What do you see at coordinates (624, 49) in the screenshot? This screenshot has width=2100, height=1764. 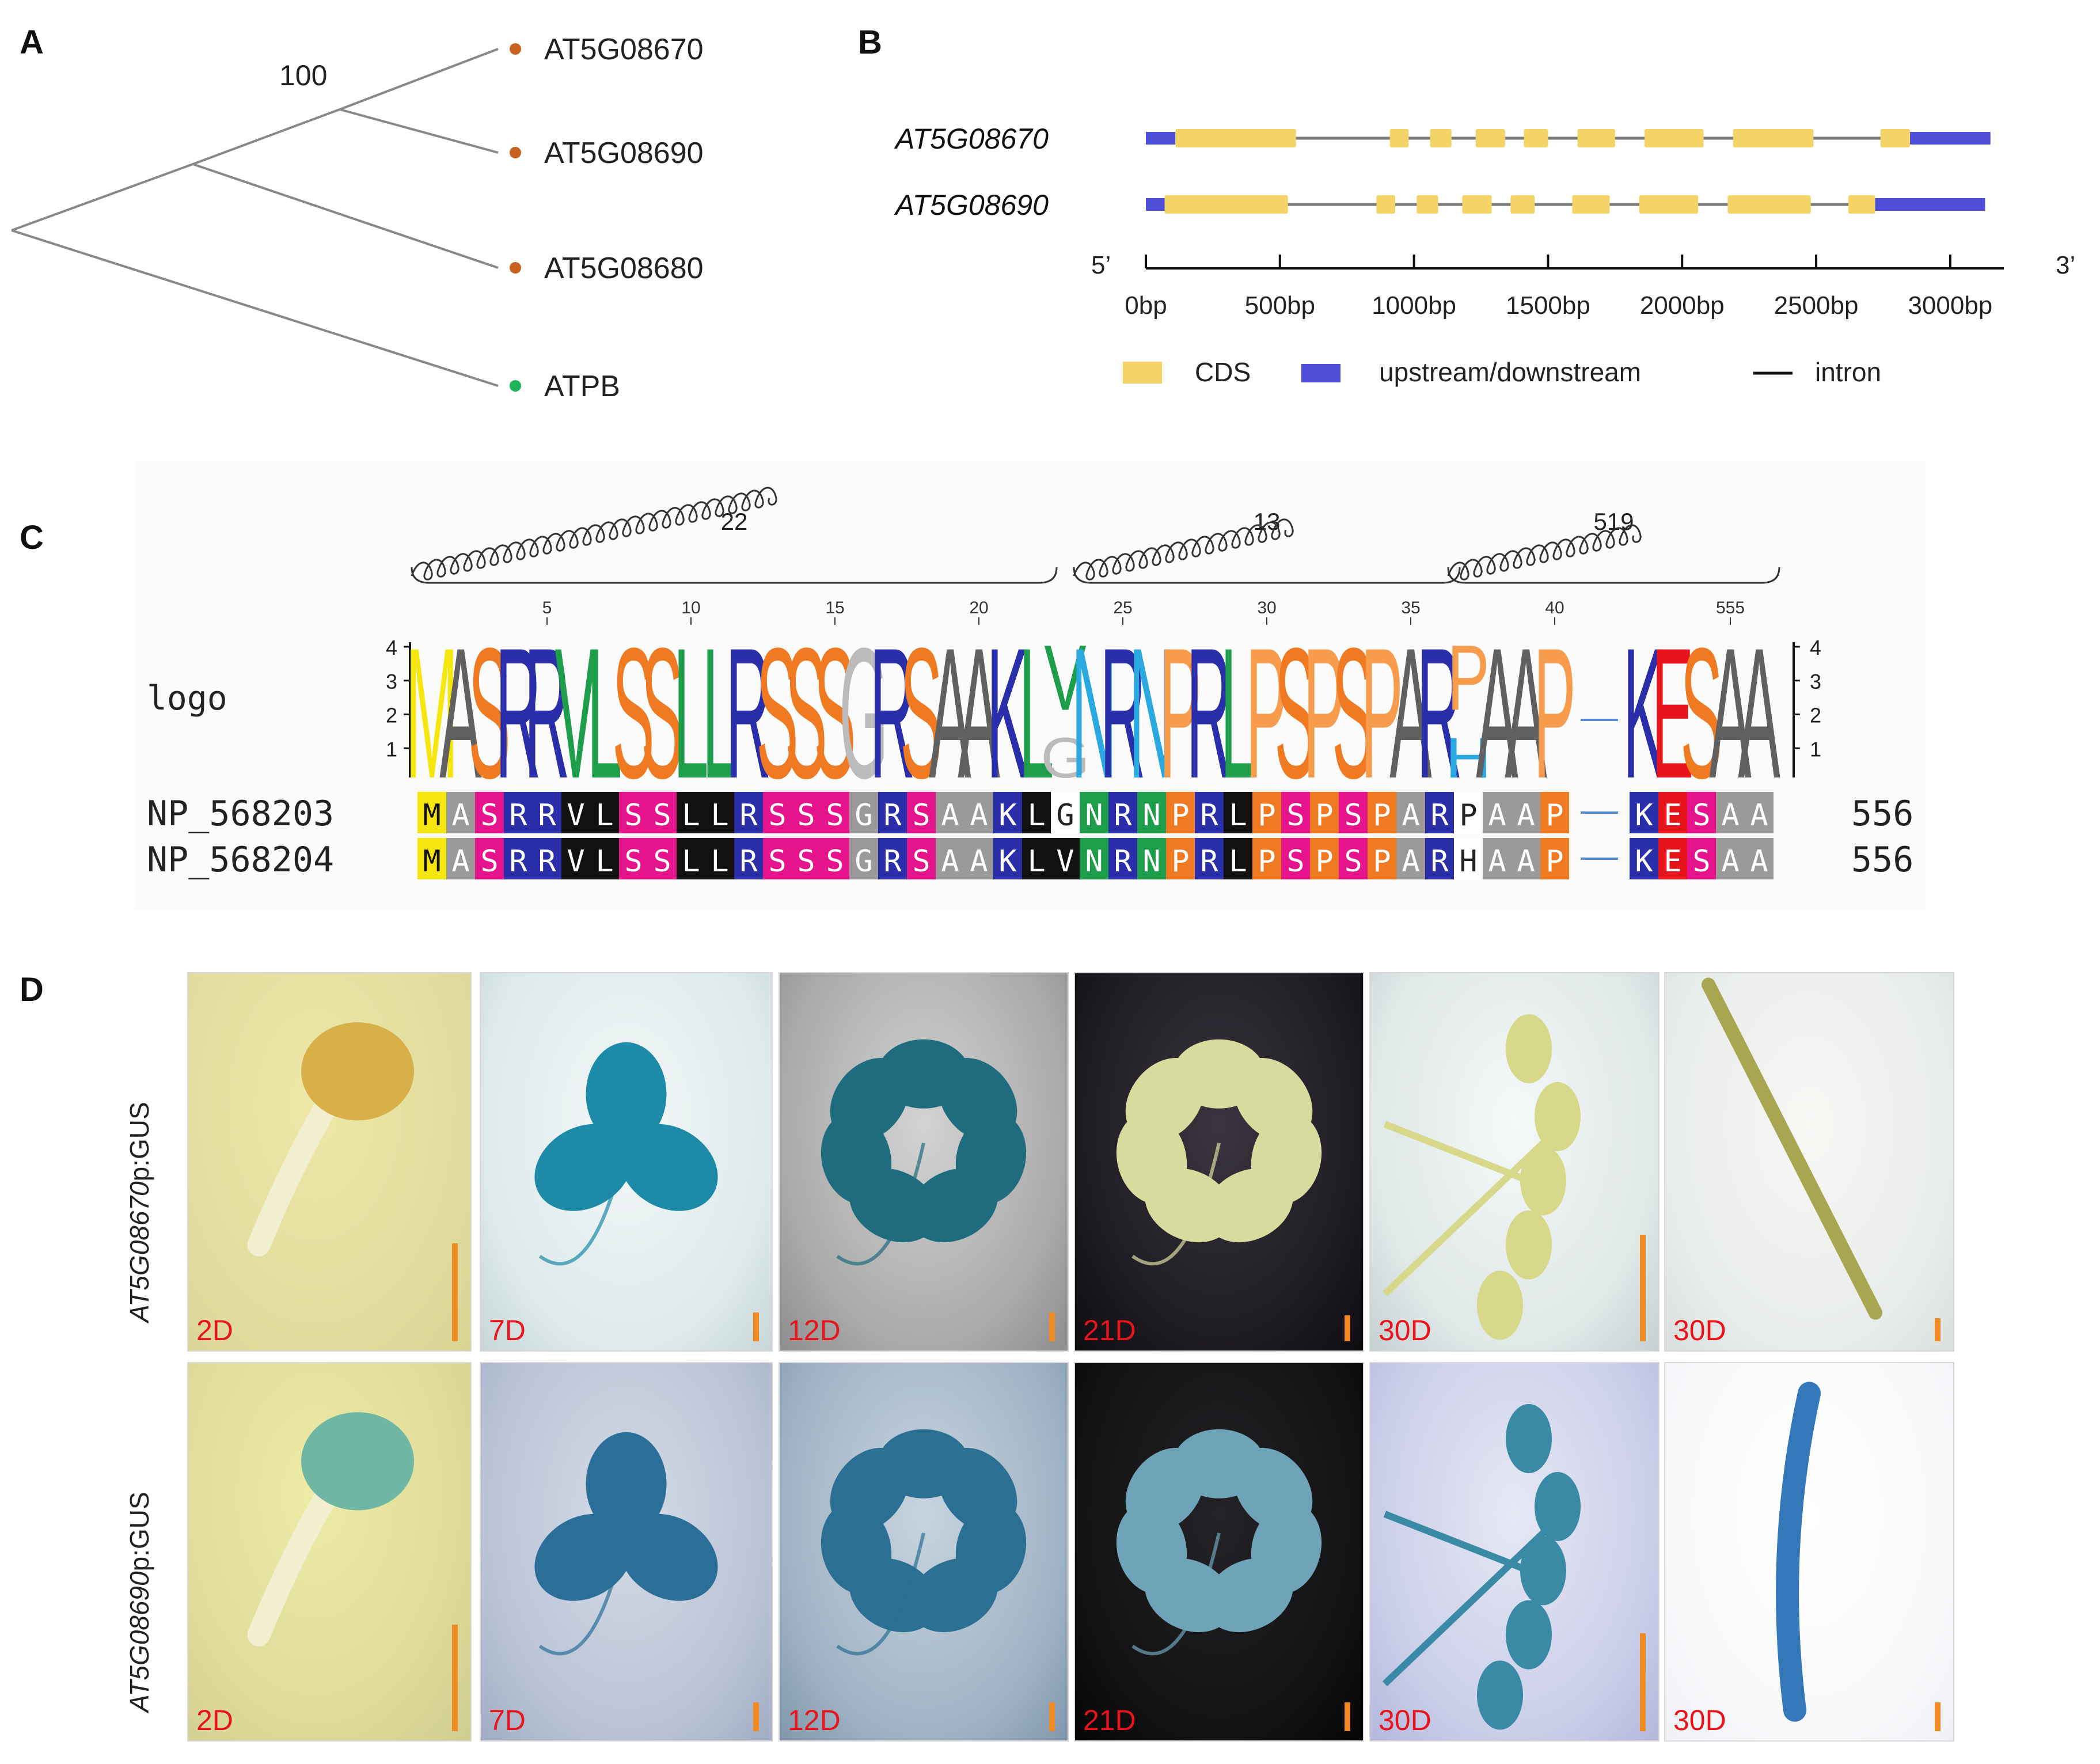 I see `leaf-label: AT5G08670` at bounding box center [624, 49].